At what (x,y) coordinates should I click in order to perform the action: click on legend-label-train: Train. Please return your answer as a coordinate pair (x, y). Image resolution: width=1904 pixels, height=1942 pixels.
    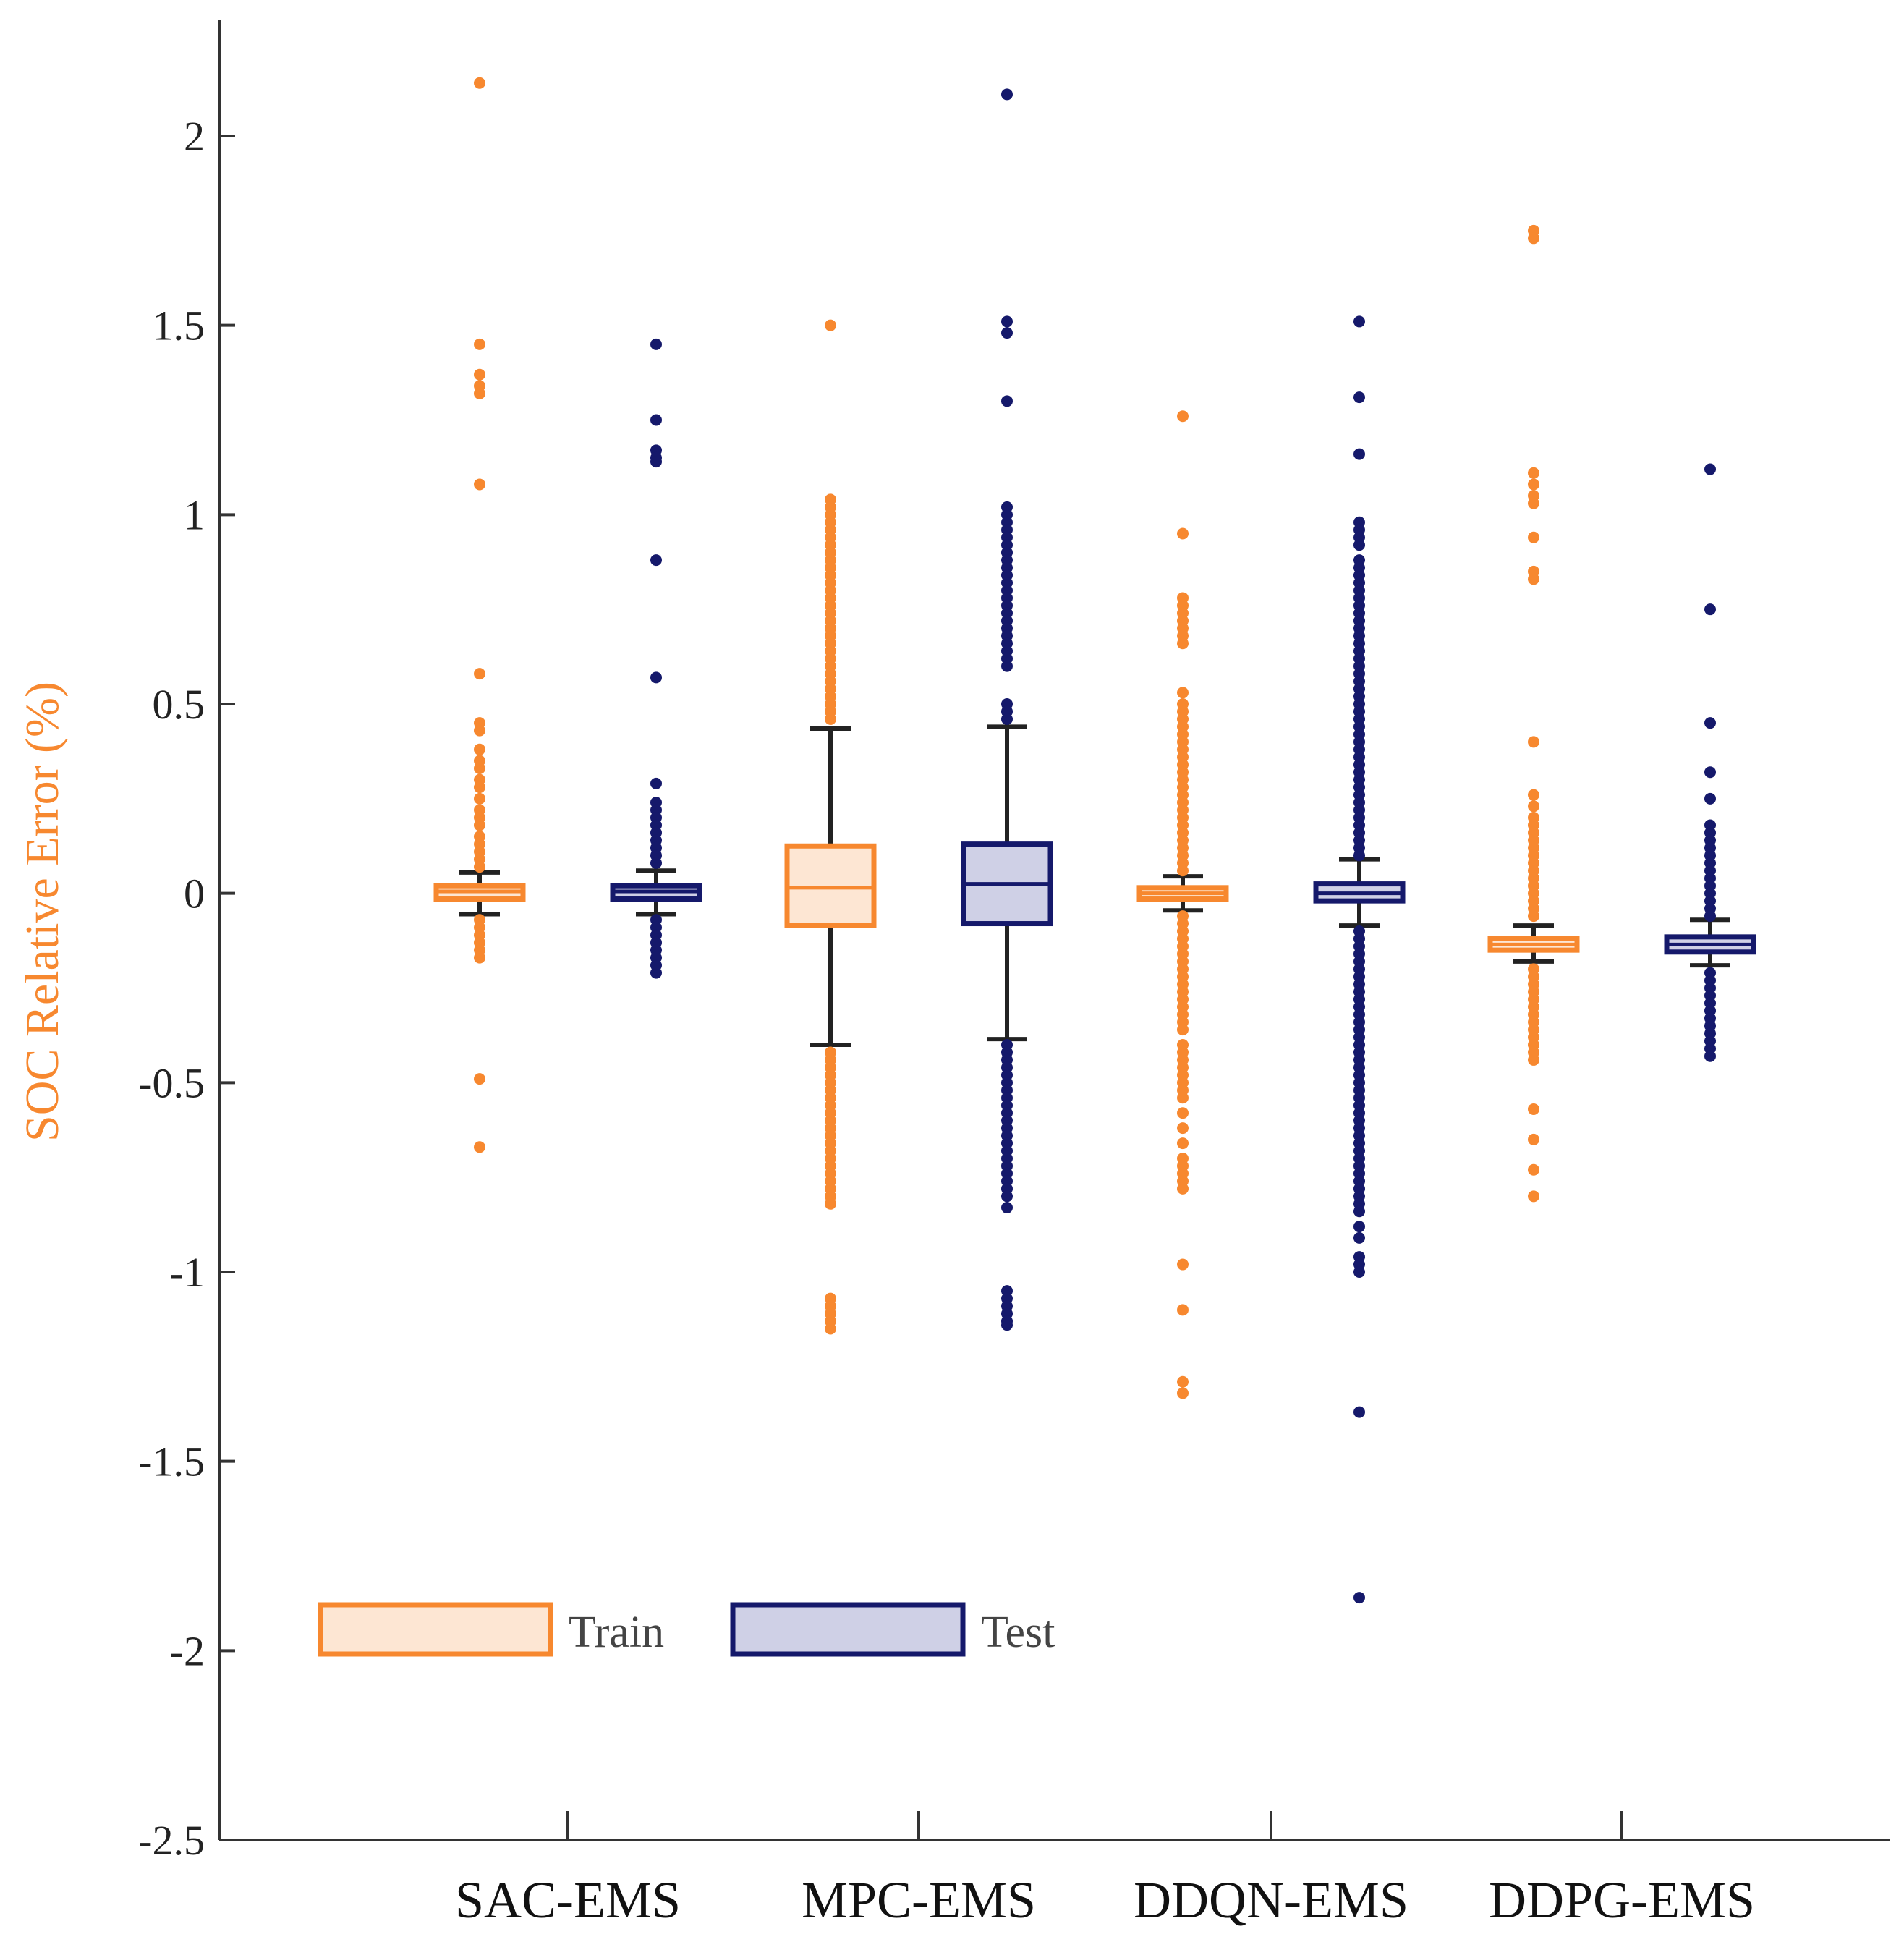
    Looking at the image, I should click on (617, 1632).